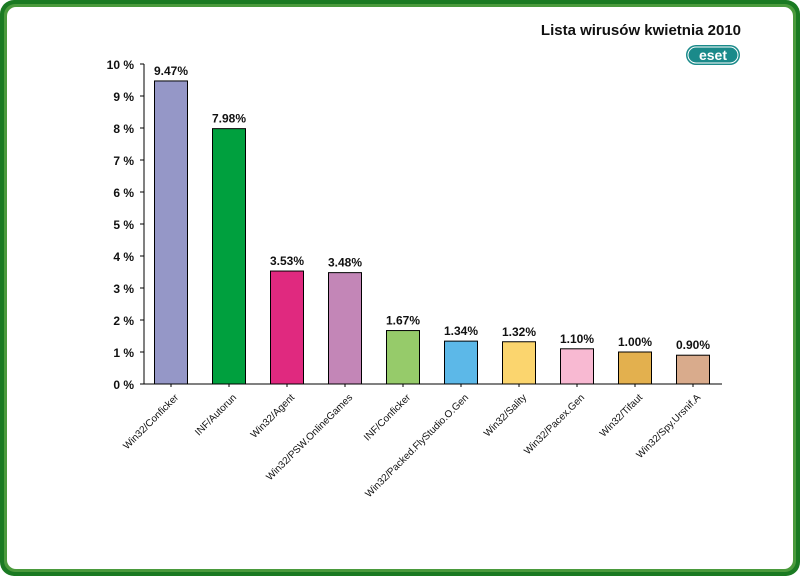 Image resolution: width=800 pixels, height=576 pixels. Describe the element at coordinates (123, 289) in the screenshot. I see `y-tick-label: 3 %` at that location.